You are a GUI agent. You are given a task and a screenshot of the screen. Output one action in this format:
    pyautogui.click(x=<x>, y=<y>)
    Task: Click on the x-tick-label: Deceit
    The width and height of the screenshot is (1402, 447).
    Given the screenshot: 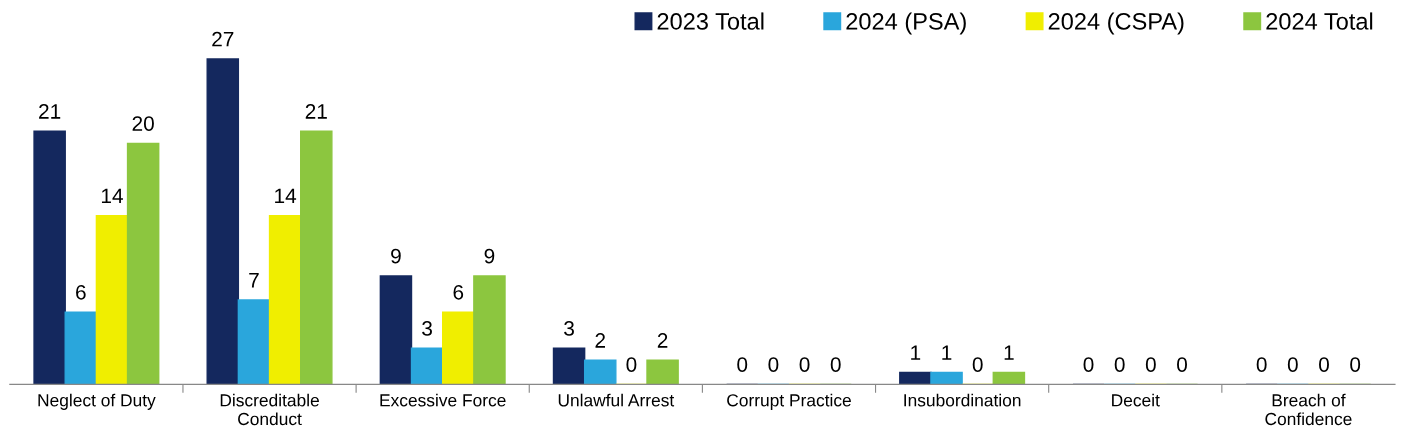 What is the action you would take?
    pyautogui.click(x=1136, y=400)
    